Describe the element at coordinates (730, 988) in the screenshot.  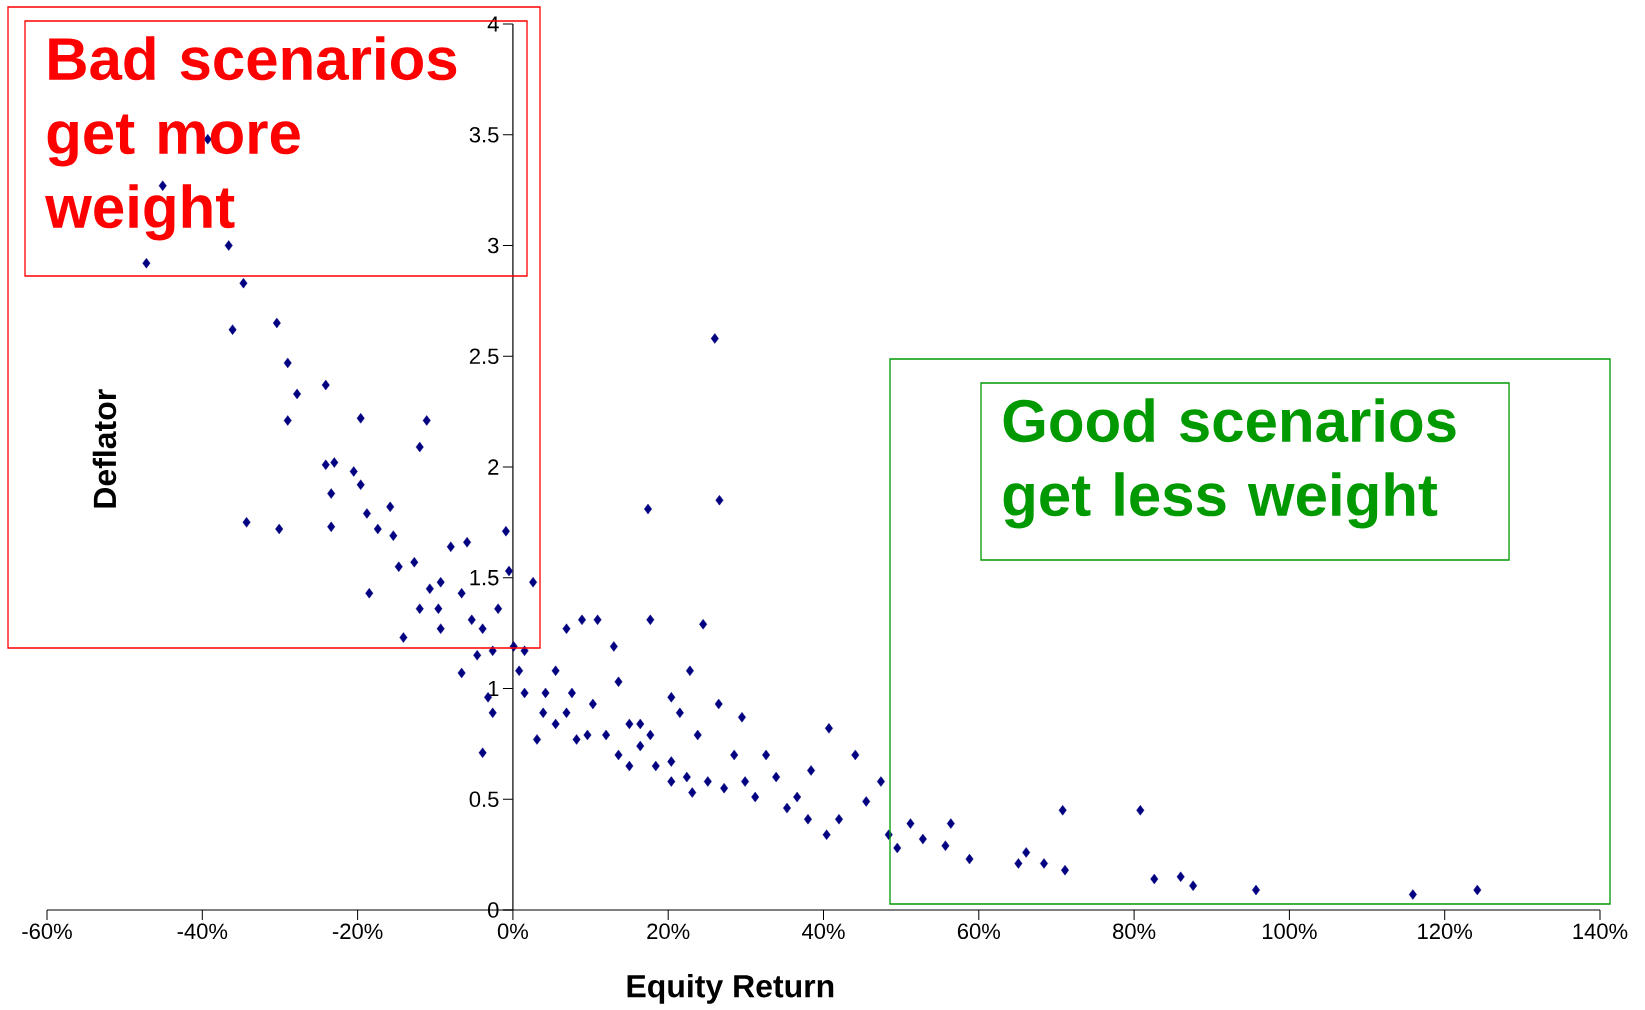
I see `x-axis-title: Equity Return` at that location.